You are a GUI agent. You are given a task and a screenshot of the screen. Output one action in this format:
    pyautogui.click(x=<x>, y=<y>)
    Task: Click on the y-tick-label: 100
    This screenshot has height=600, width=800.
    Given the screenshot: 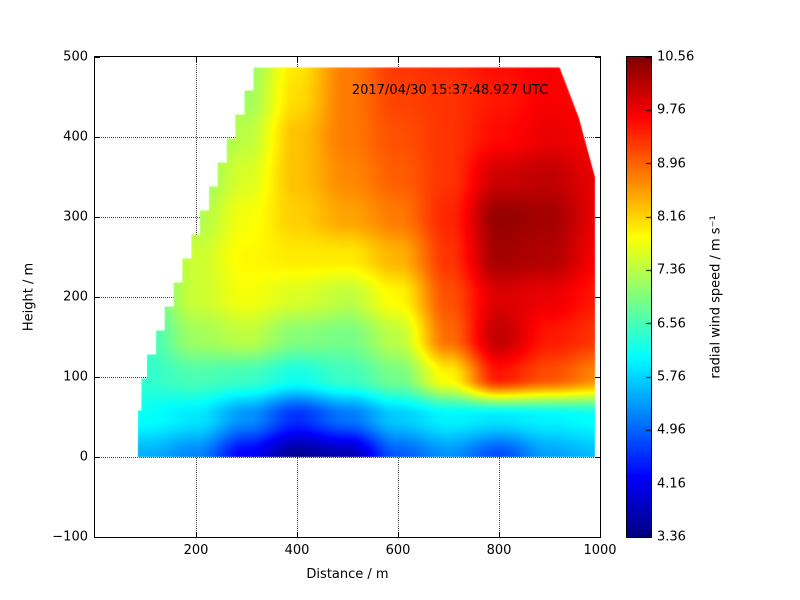 What is the action you would take?
    pyautogui.click(x=75, y=377)
    